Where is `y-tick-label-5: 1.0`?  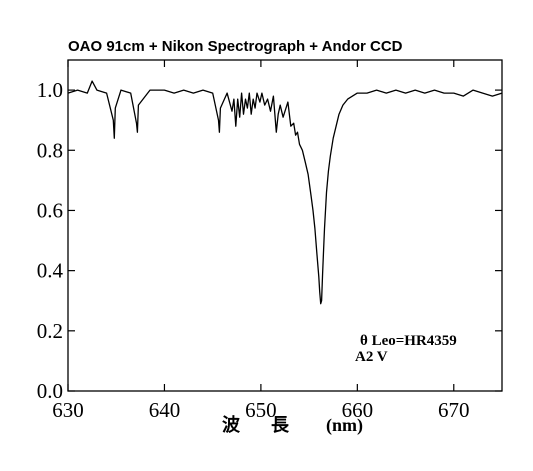 y-tick-label-5: 1.0 is located at coordinates (50, 90).